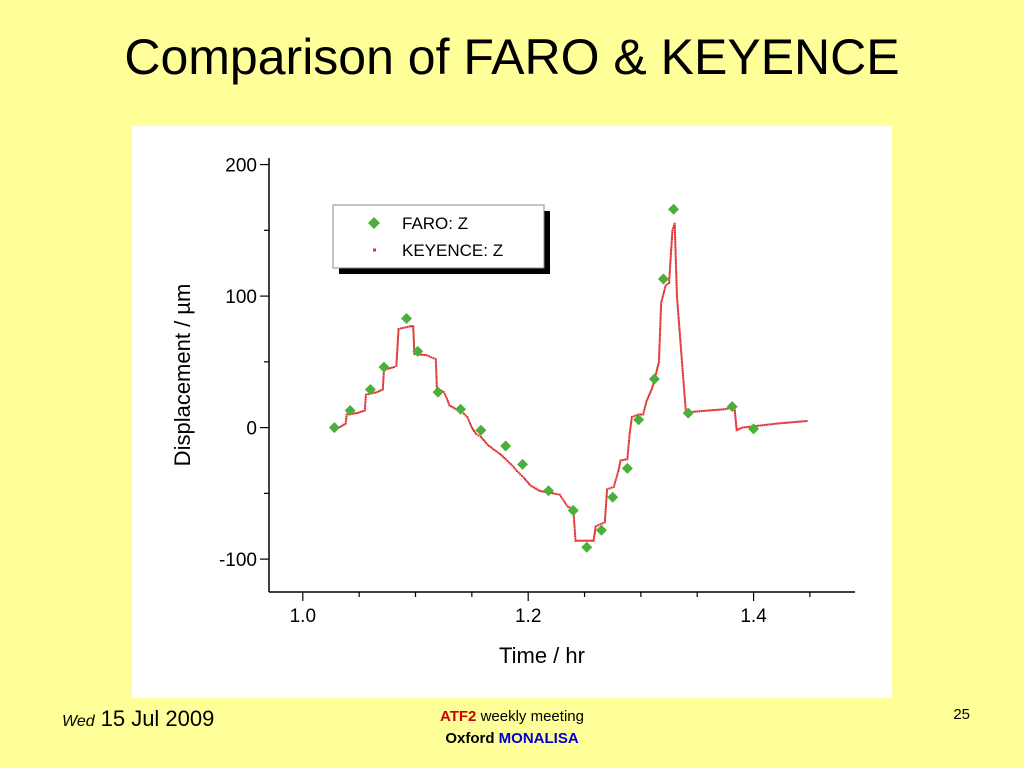  What do you see at coordinates (78, 721) in the screenshot?
I see `footer-weekday: Wed` at bounding box center [78, 721].